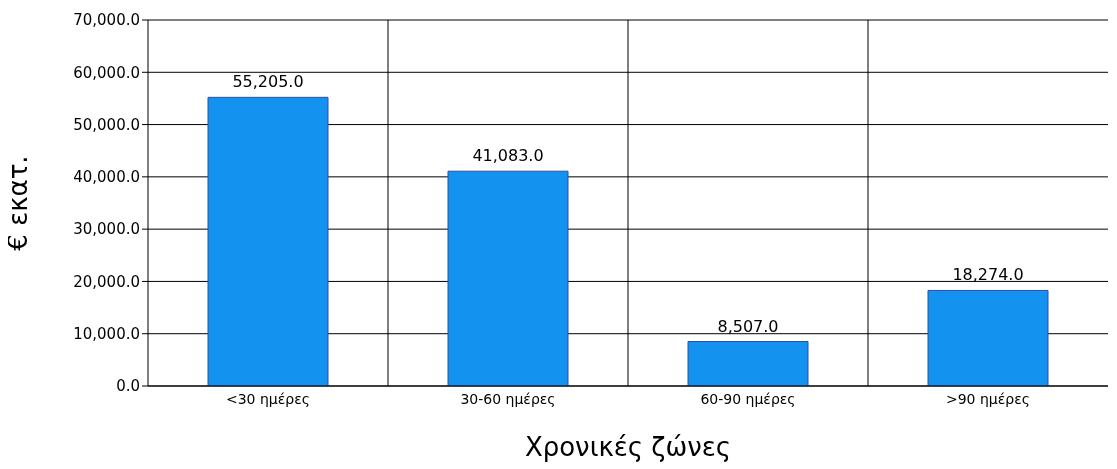 This screenshot has width=1117, height=469. I want to click on y-tick-label: 40,000.0, so click(106, 177).